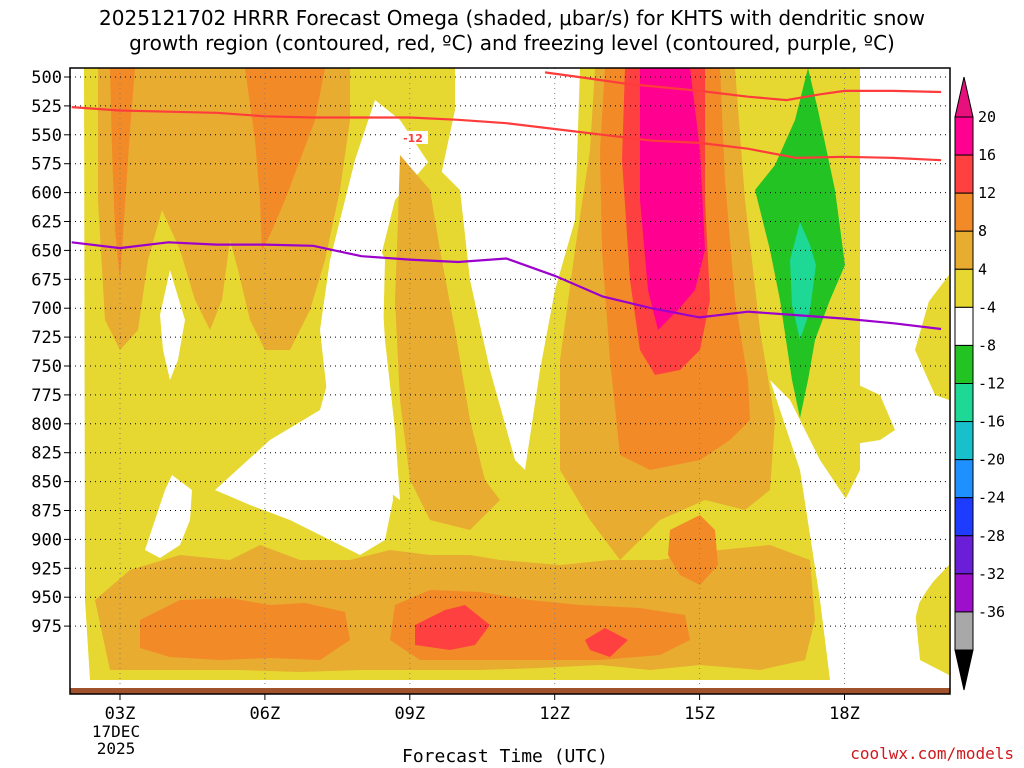  I want to click on ytick-label-900: 900, so click(46, 540).